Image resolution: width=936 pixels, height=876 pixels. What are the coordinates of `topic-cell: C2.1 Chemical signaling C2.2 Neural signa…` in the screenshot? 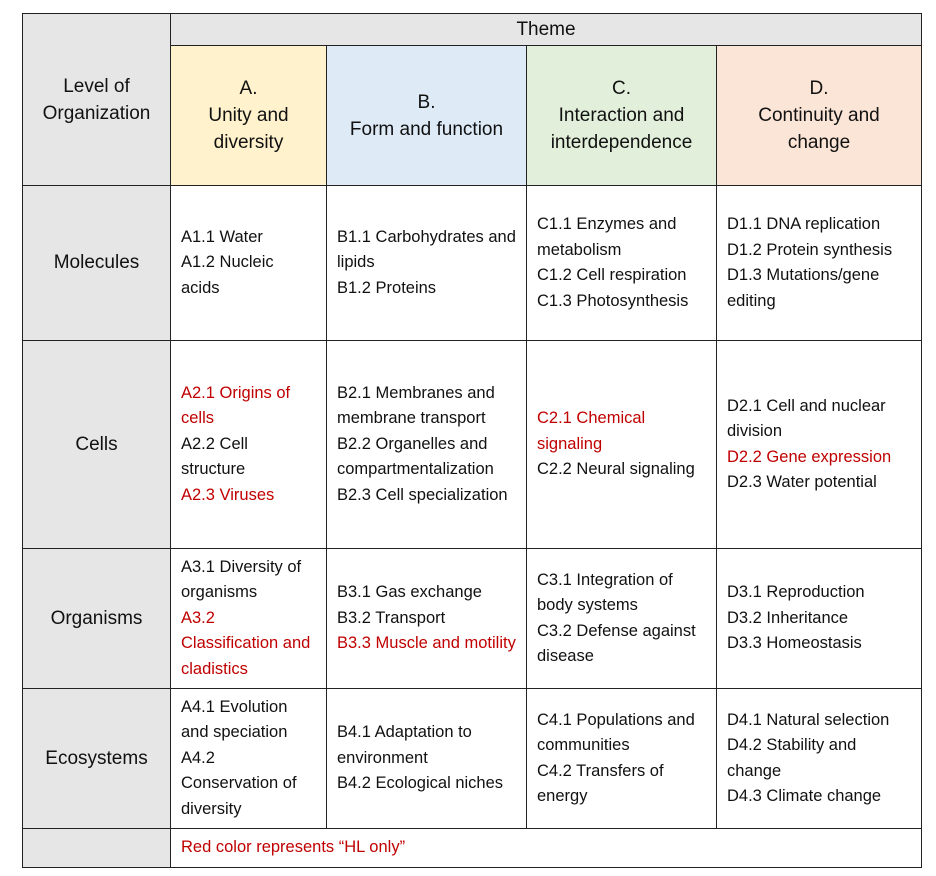 It's located at (621, 444).